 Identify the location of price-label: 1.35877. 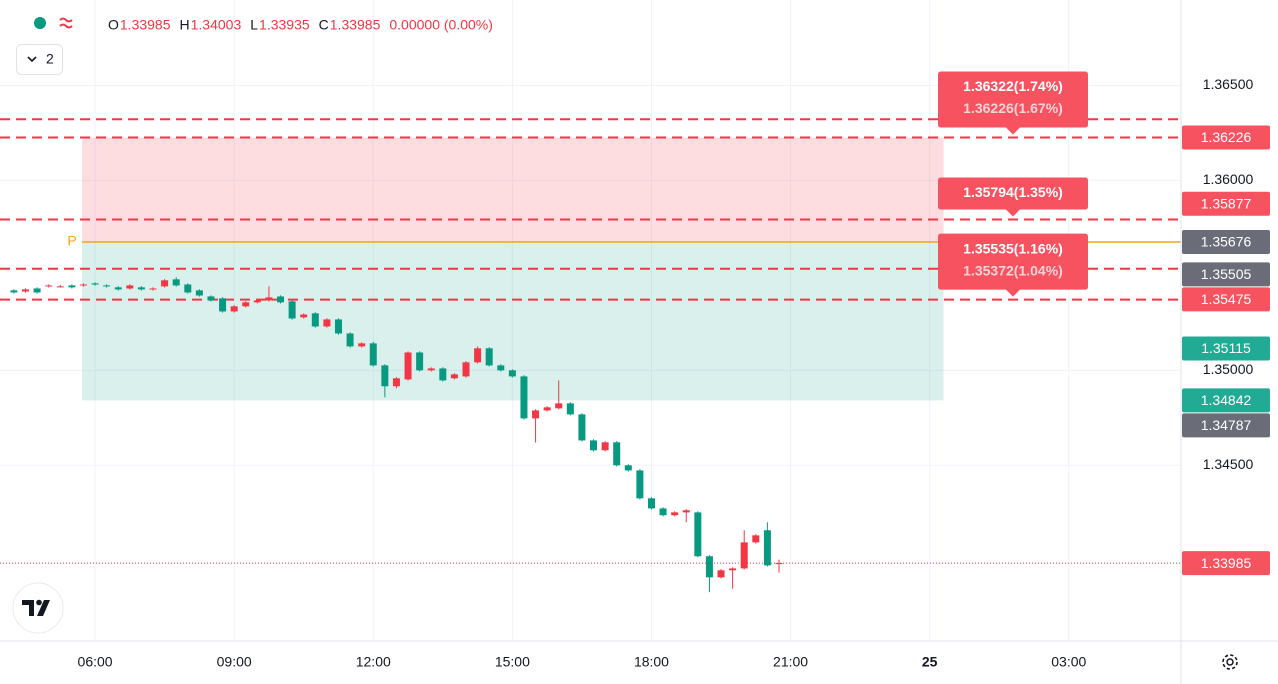
(1226, 203).